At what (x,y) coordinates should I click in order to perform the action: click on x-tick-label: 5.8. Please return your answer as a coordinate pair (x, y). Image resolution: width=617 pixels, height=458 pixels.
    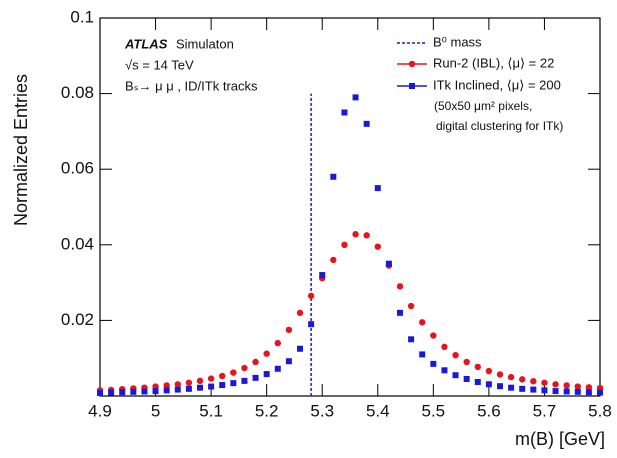
    Looking at the image, I should click on (600, 410).